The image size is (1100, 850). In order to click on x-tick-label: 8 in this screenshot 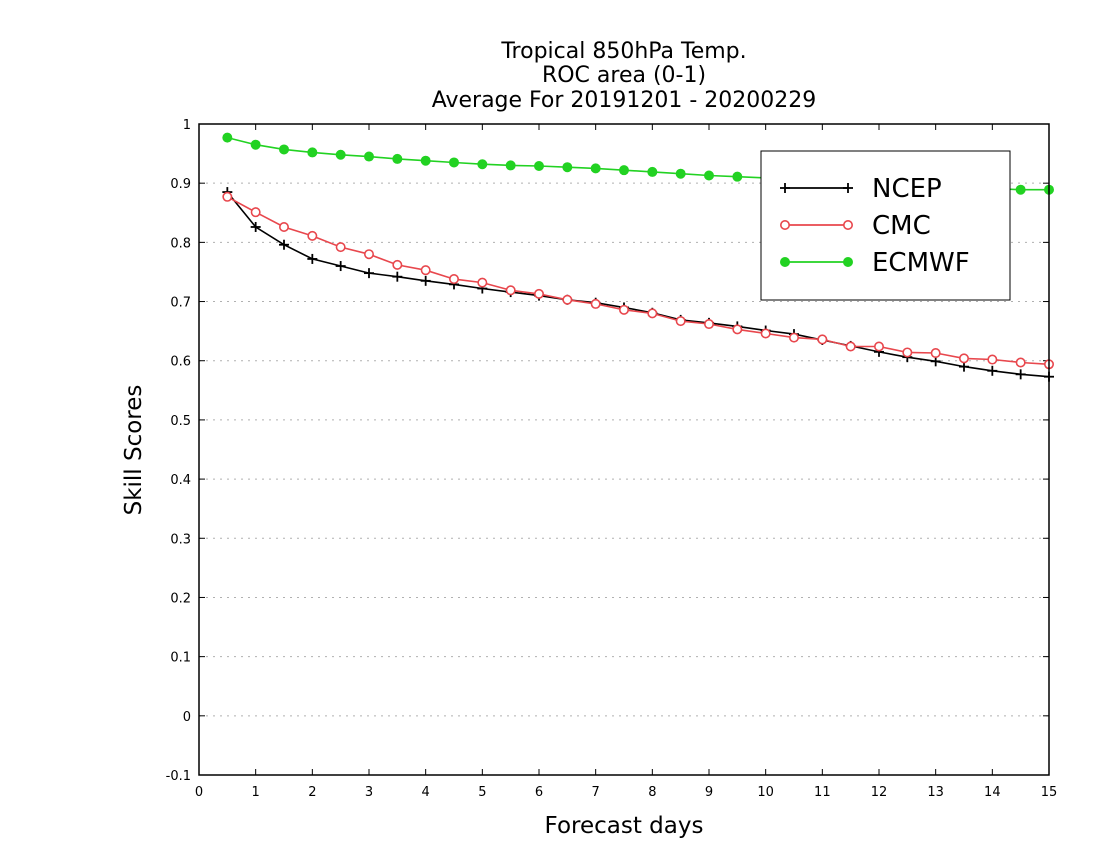, I will do `click(652, 792)`.